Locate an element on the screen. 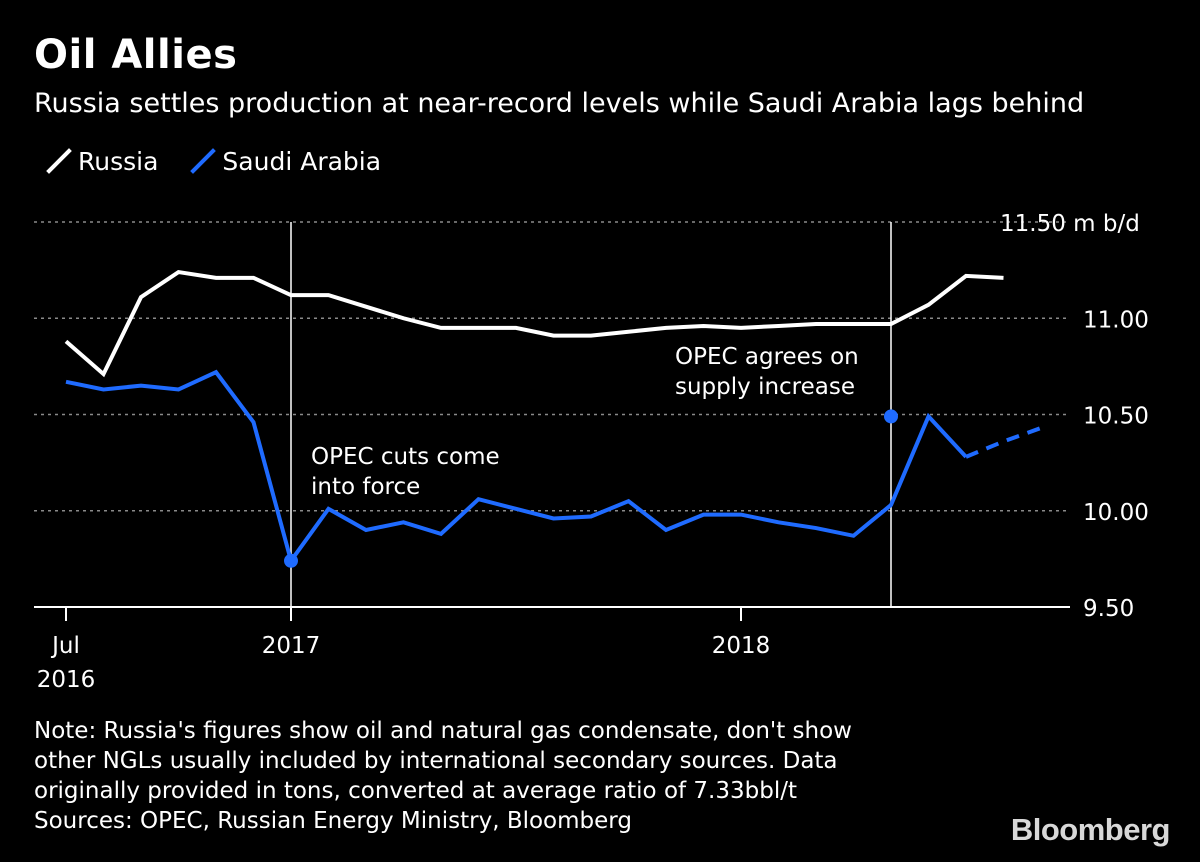  saudi-arabia-legend-swatch-icon is located at coordinates (203, 161).